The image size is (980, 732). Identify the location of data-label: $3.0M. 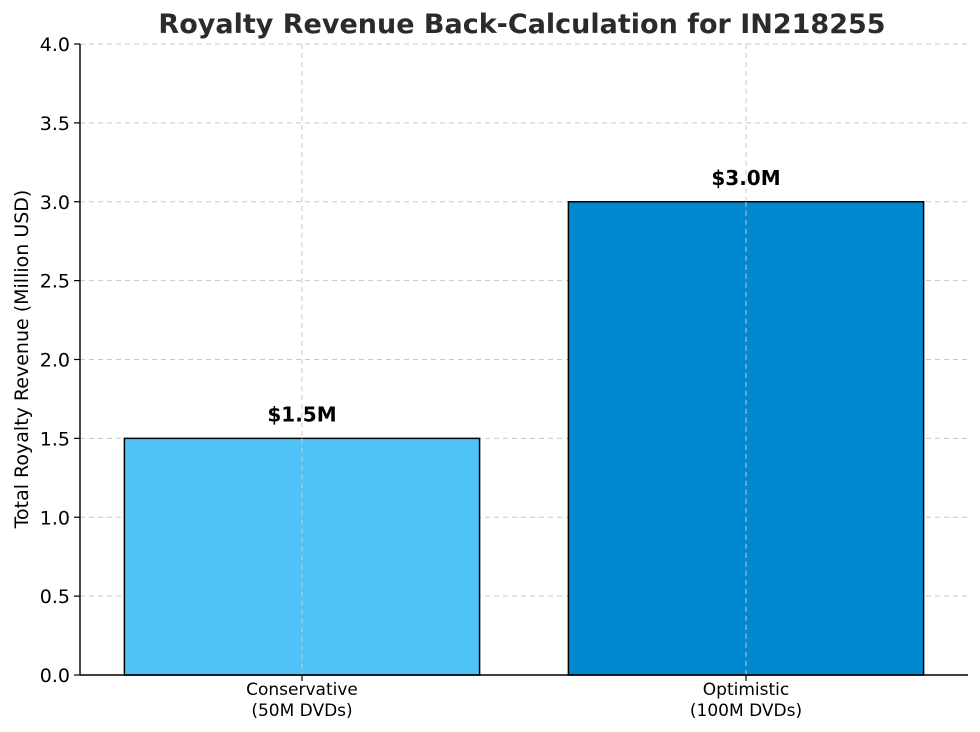
(745, 178).